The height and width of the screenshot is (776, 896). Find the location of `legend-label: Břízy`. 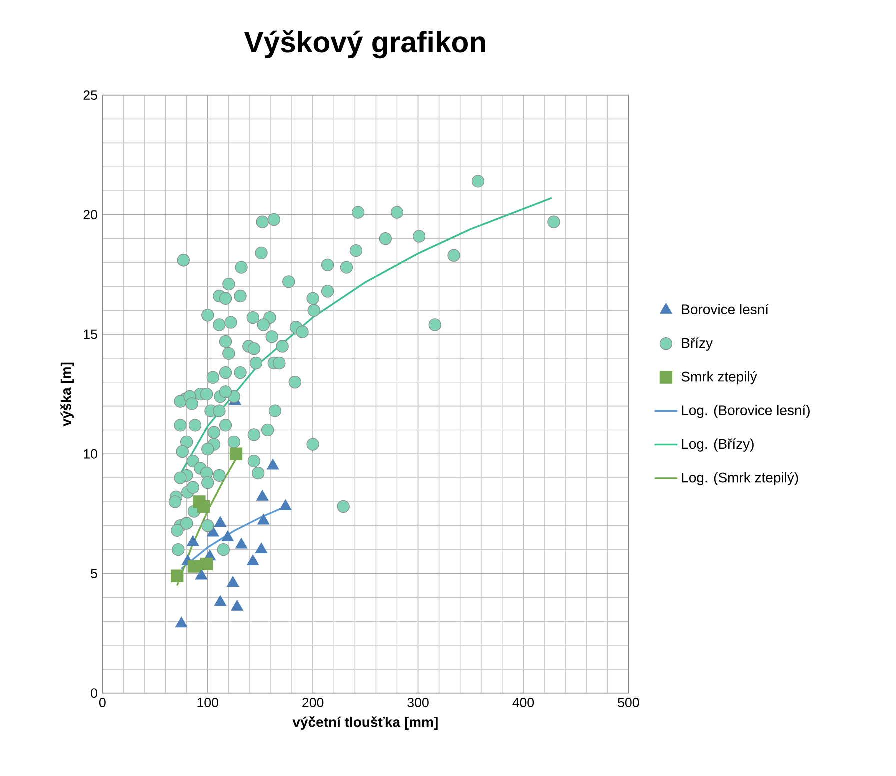

legend-label: Břízy is located at coordinates (697, 344).